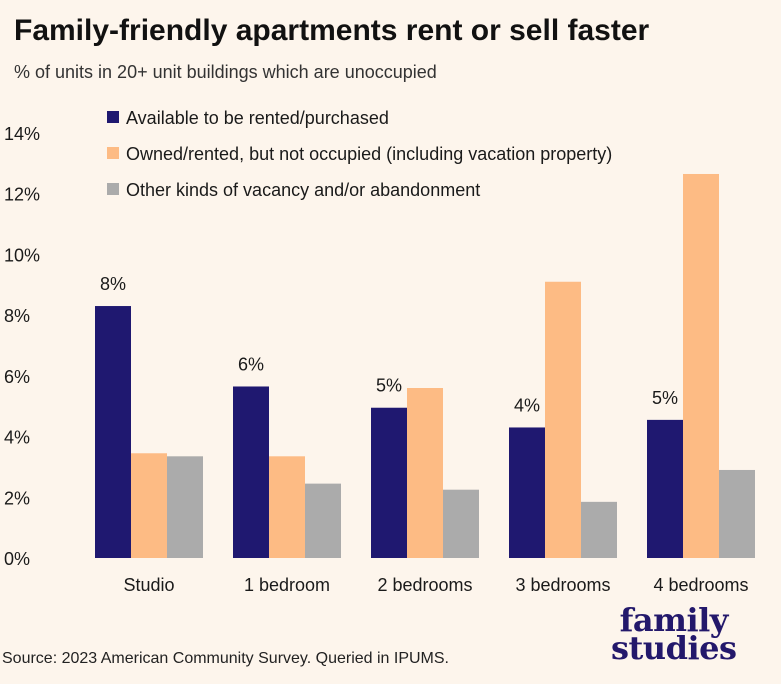 The width and height of the screenshot is (781, 684). Describe the element at coordinates (17, 316) in the screenshot. I see `y-tick-label: 8%` at that location.